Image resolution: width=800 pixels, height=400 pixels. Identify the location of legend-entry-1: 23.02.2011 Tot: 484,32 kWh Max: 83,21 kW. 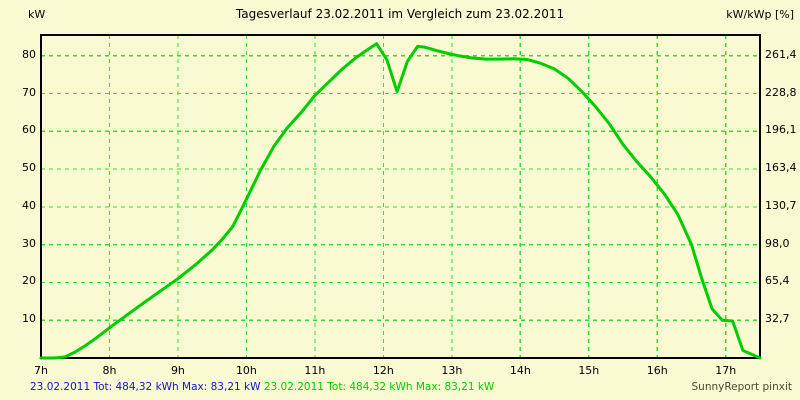
(145, 387).